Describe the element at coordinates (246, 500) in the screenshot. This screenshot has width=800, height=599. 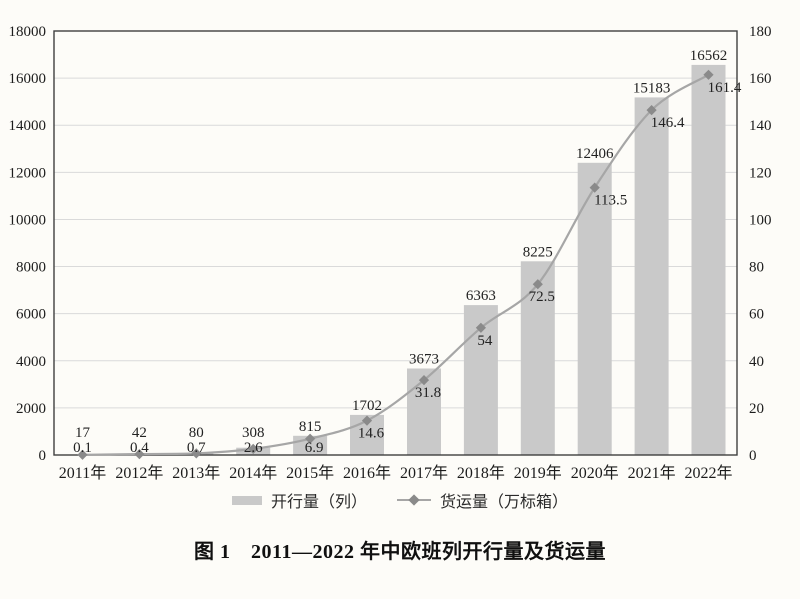
I see `bar-swatch-icon` at that location.